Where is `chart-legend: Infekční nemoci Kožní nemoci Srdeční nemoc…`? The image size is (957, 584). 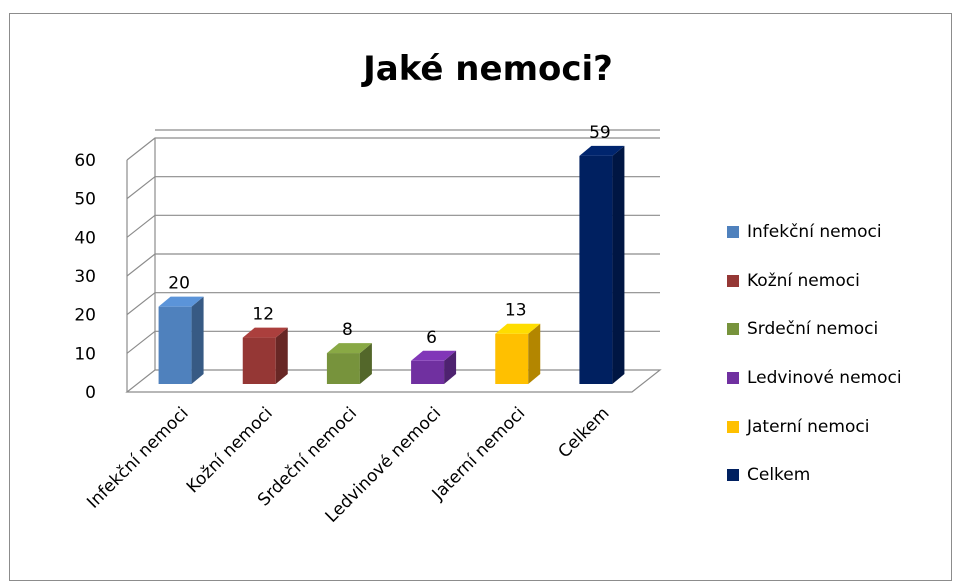 chart-legend: Infekční nemoci Kožní nemoci Srdeční nemoc… is located at coordinates (839, 354).